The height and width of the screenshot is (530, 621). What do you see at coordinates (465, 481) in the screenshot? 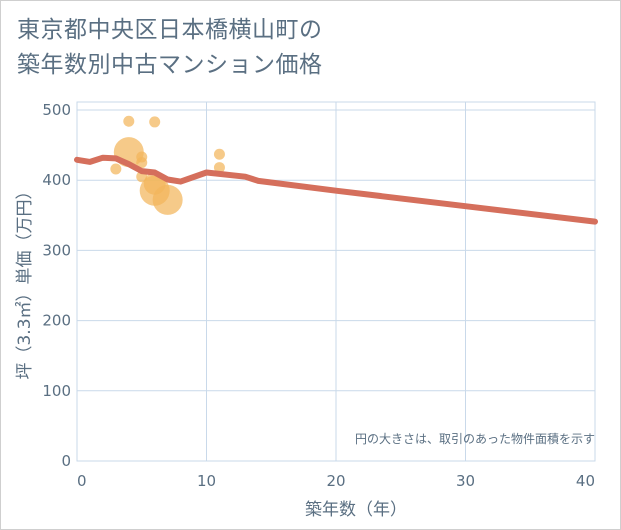
I see `x-tick-label: 30` at bounding box center [465, 481].